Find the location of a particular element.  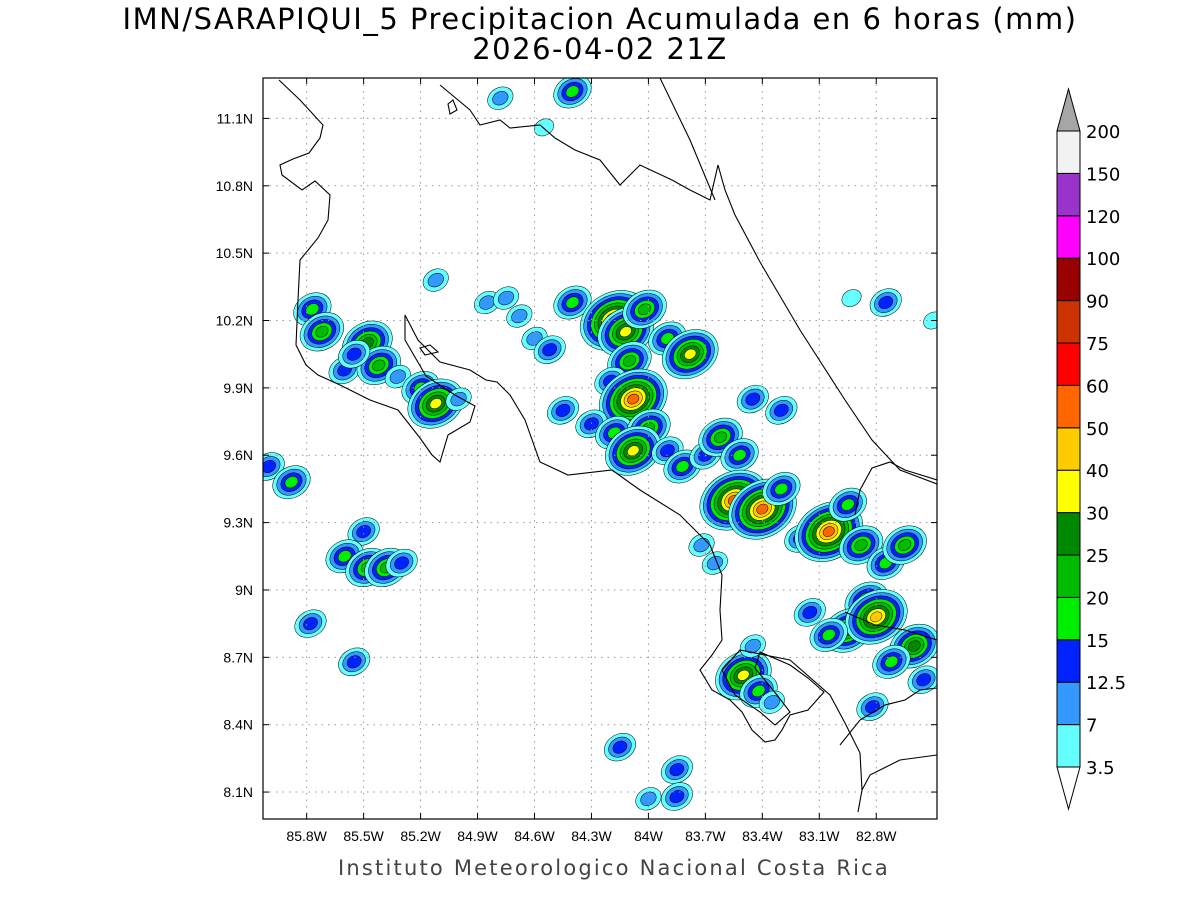

lat-tick-label: 10.2N is located at coordinates (234, 321).